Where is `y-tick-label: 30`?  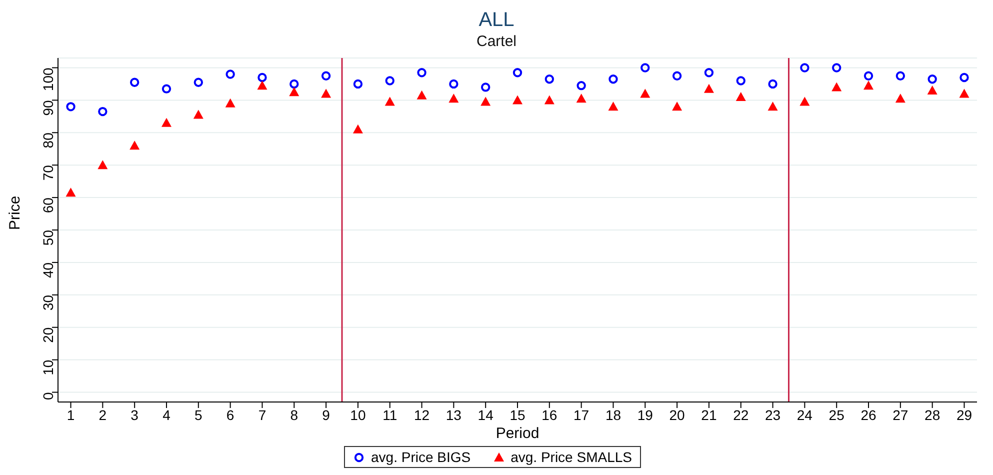
y-tick-label: 30 is located at coordinates (48, 302).